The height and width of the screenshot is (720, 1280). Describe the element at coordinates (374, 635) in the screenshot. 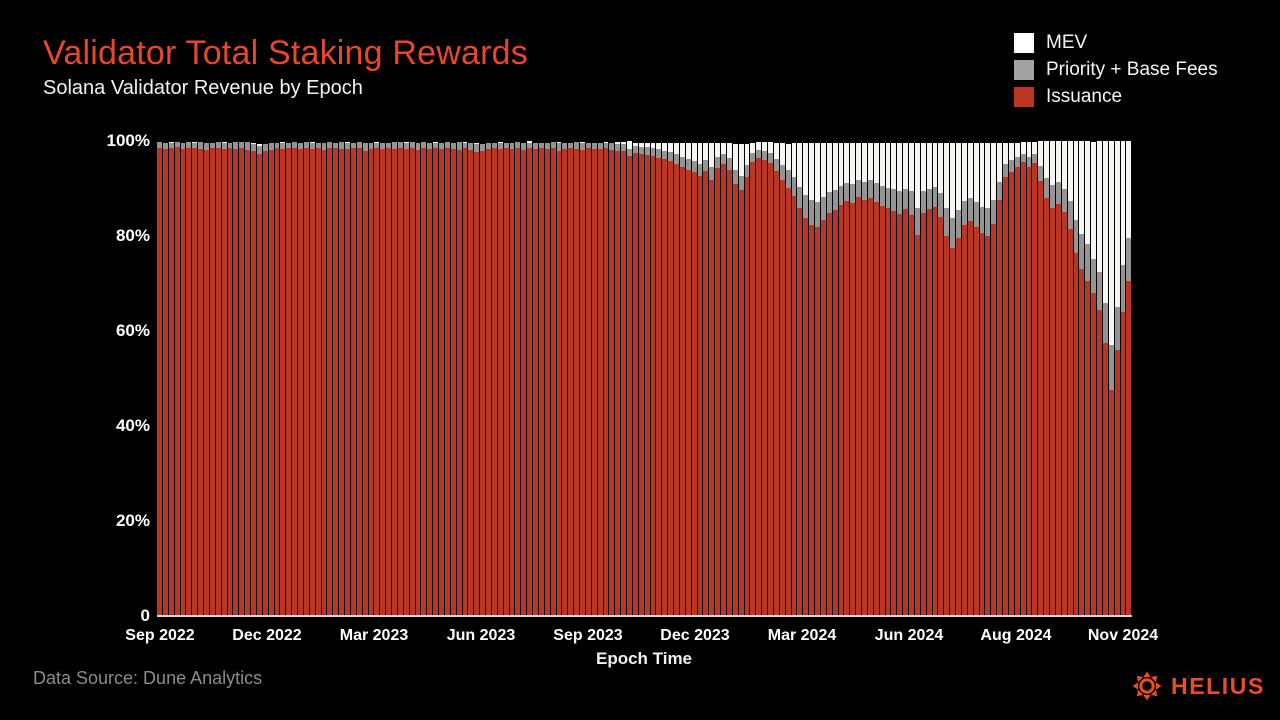

I see `x-tick-label: Mar 2023` at that location.